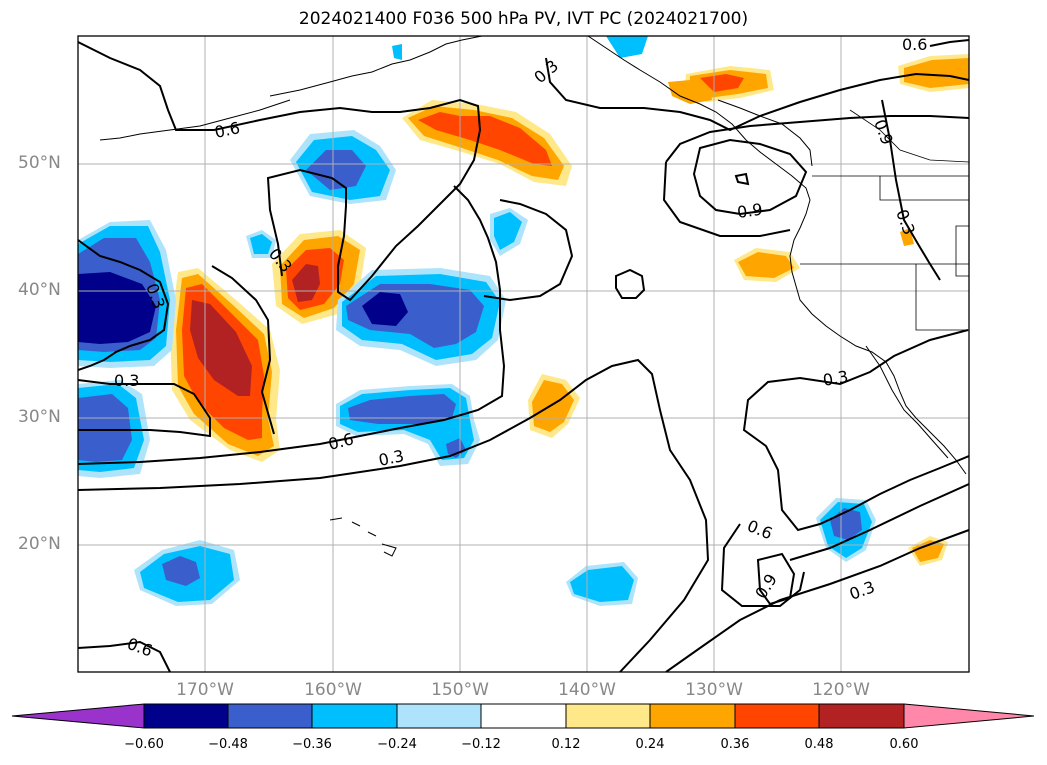 Image resolution: width=1047 pixels, height=765 pixels. I want to click on lat-label: 40°N, so click(39, 290).